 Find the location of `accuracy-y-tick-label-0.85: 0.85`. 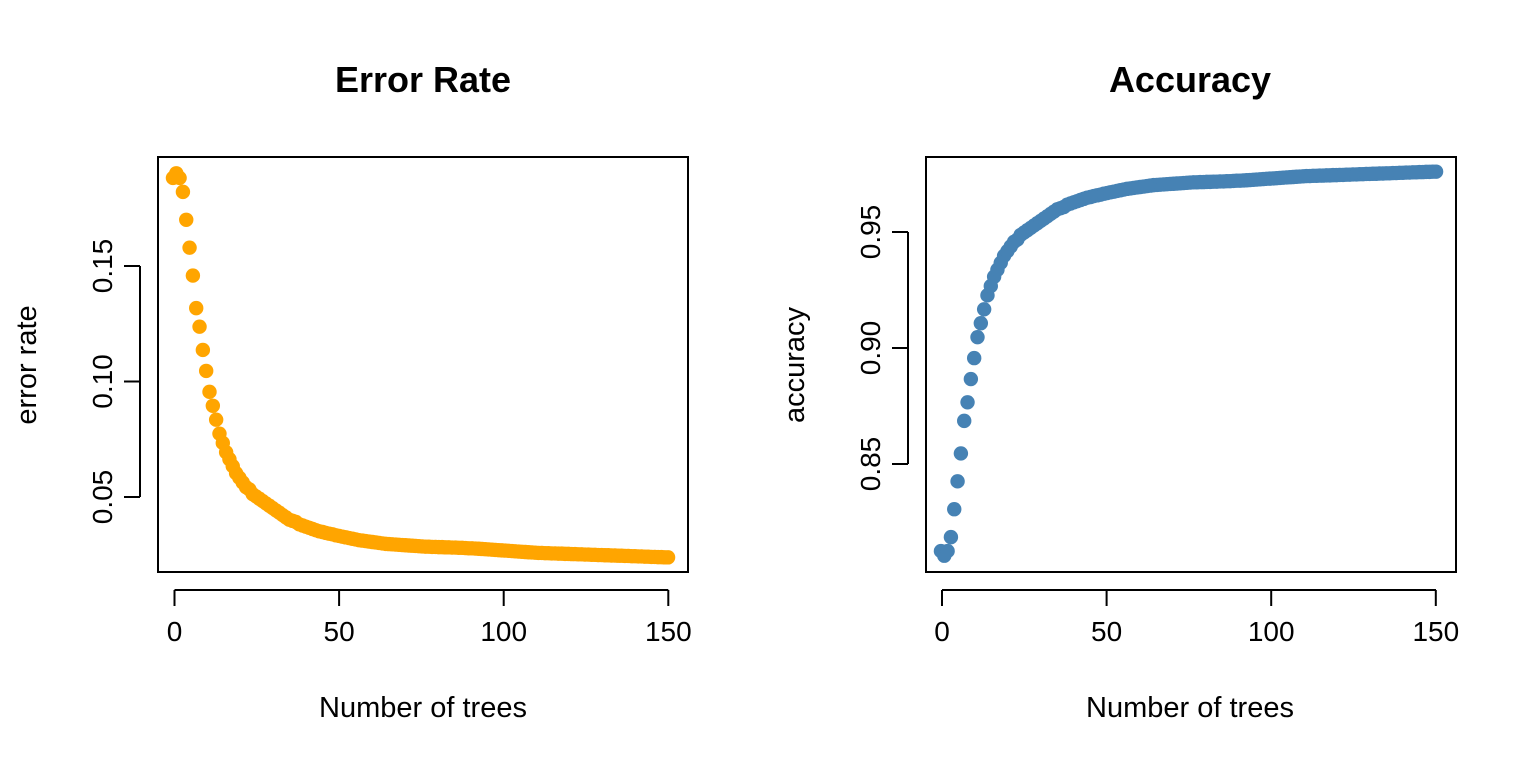

accuracy-y-tick-label-0.85: 0.85 is located at coordinates (870, 464).